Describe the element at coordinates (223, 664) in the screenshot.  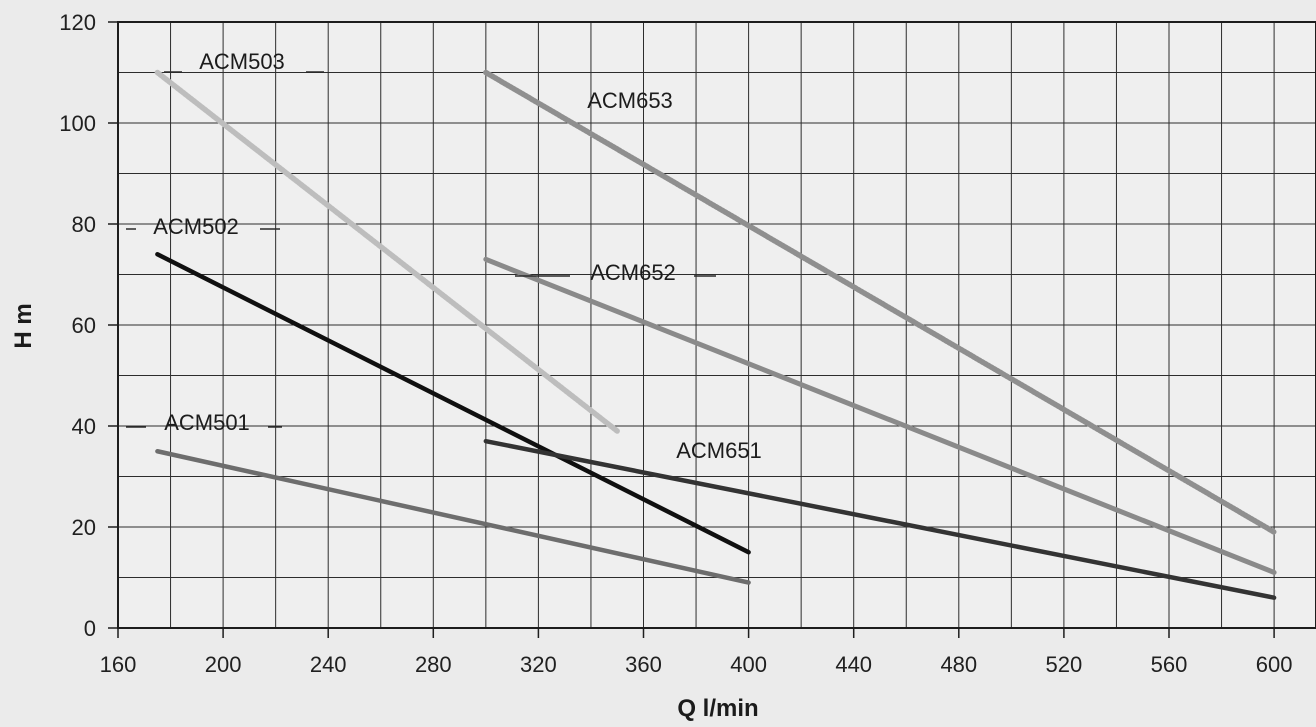
I see `x-tick-label: 200` at that location.